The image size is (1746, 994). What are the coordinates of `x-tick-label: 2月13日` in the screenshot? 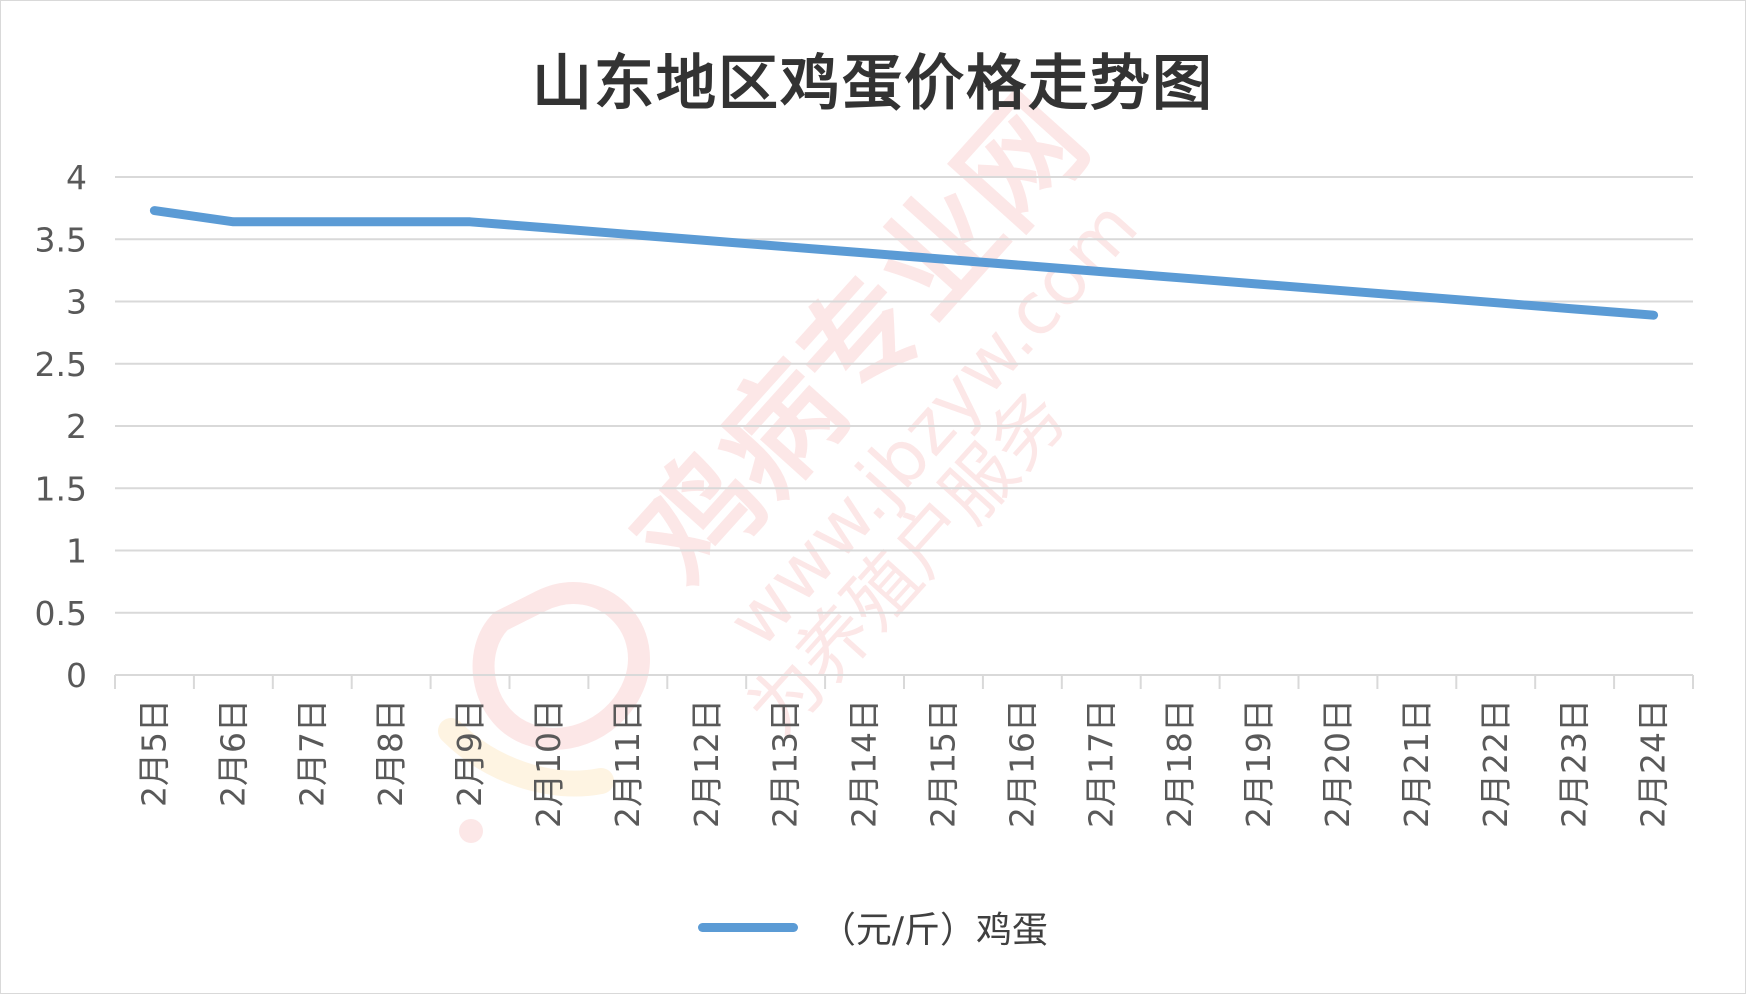 It's located at (785, 763).